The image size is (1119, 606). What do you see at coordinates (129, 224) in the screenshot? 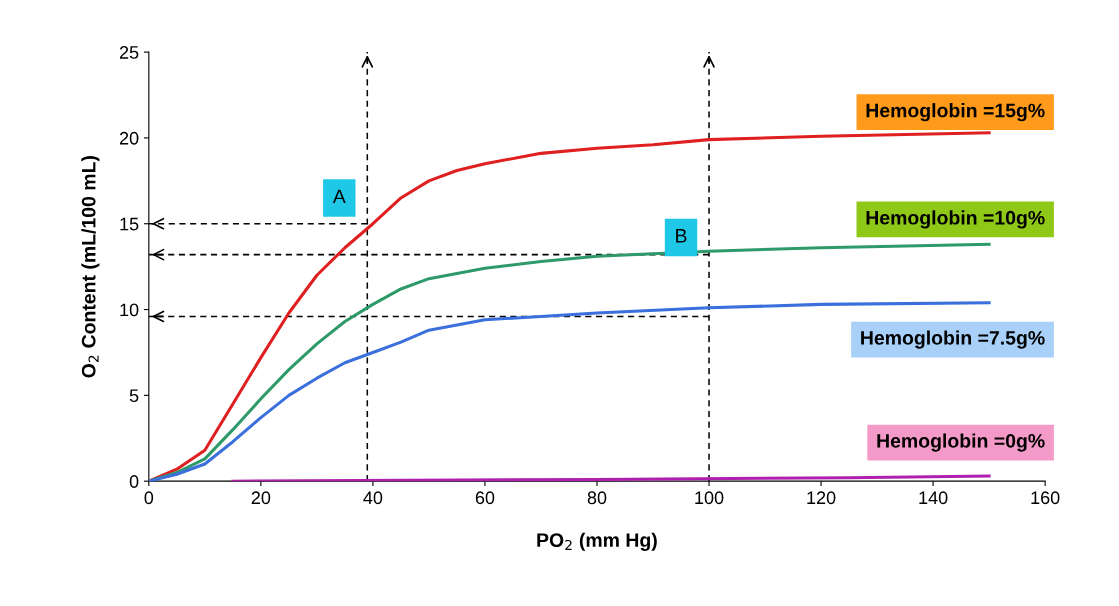
I see `y-tick-label: 15` at bounding box center [129, 224].